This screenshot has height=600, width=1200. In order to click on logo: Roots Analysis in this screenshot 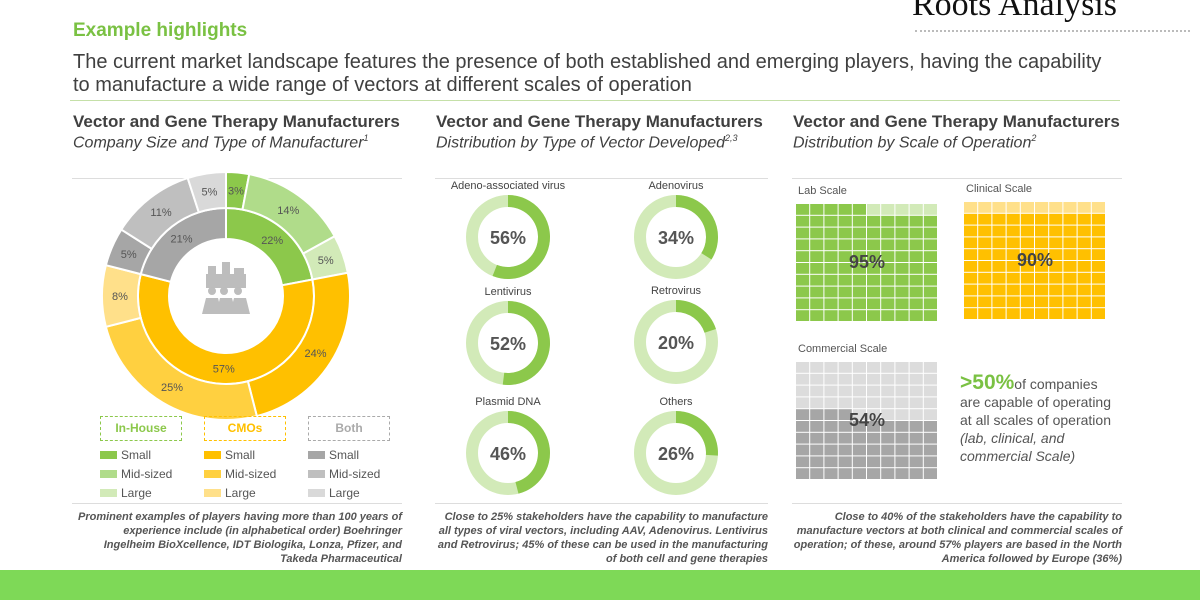, I will do `click(1014, 11)`.